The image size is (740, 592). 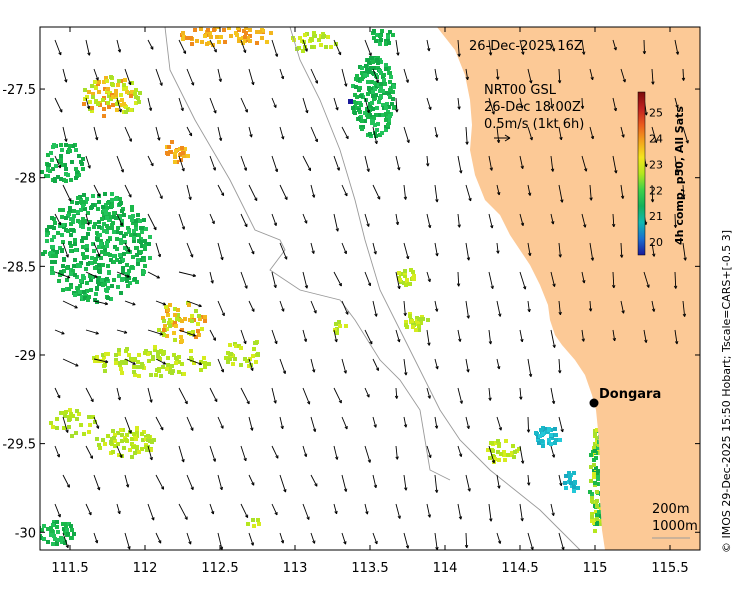 I want to click on x-tick-label: 113, so click(x=295, y=568).